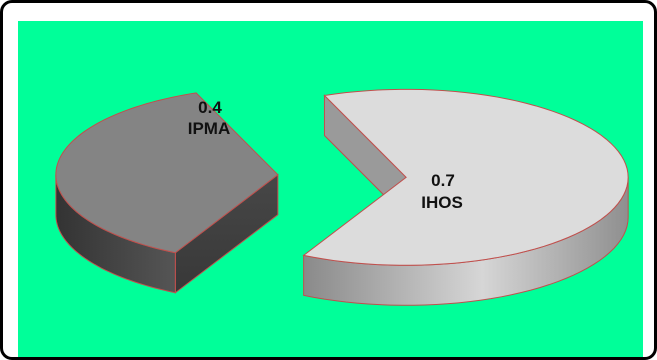 The image size is (657, 360). What do you see at coordinates (442, 202) in the screenshot?
I see `slice-label-ihos-name: IHOS` at bounding box center [442, 202].